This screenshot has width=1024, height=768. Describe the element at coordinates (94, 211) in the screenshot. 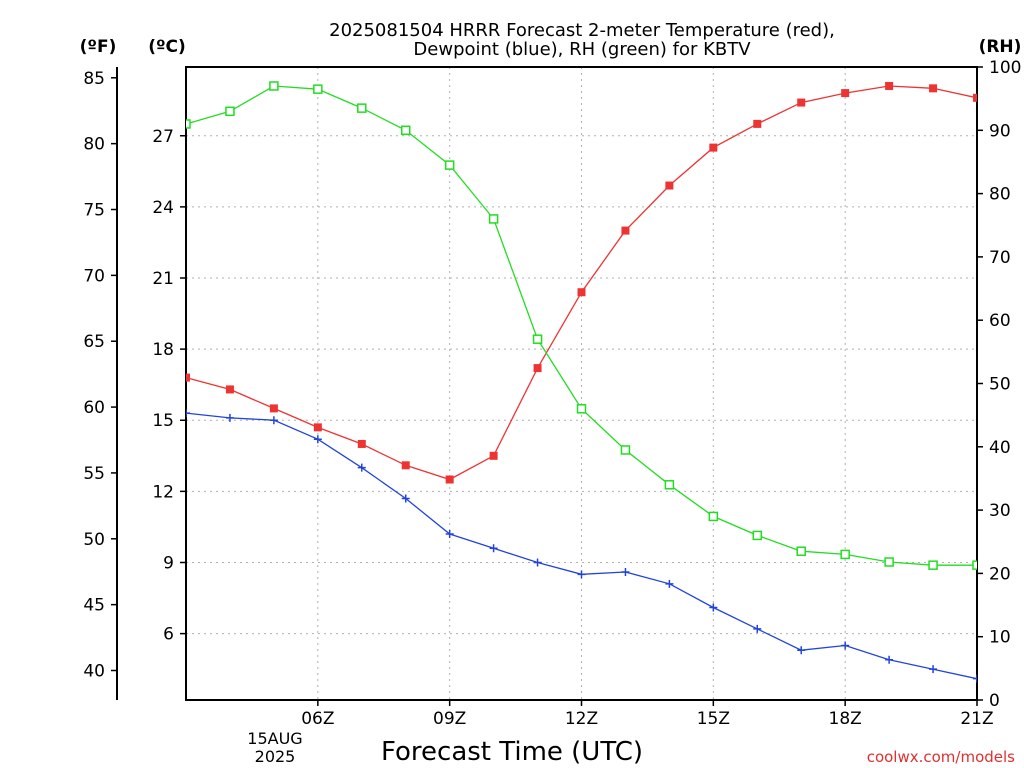

I see `fahrenheit-tick-label: 75` at that location.